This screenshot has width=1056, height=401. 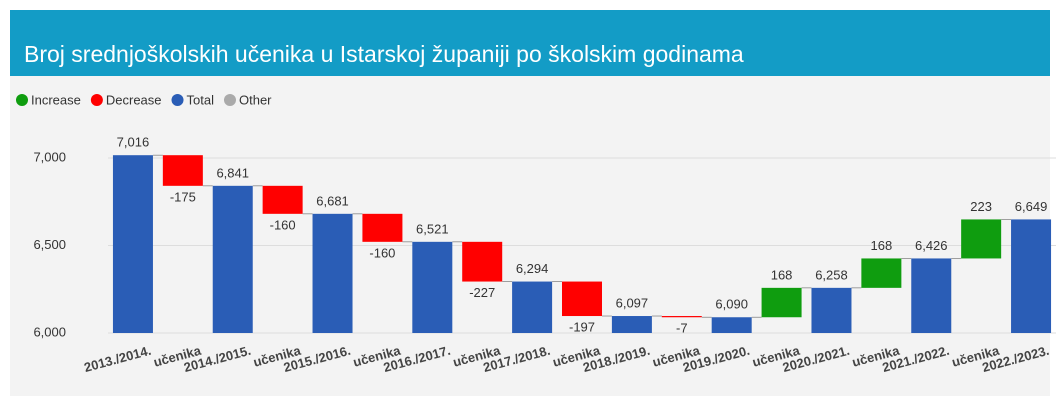 I want to click on value-label: 6,097, so click(x=632, y=302).